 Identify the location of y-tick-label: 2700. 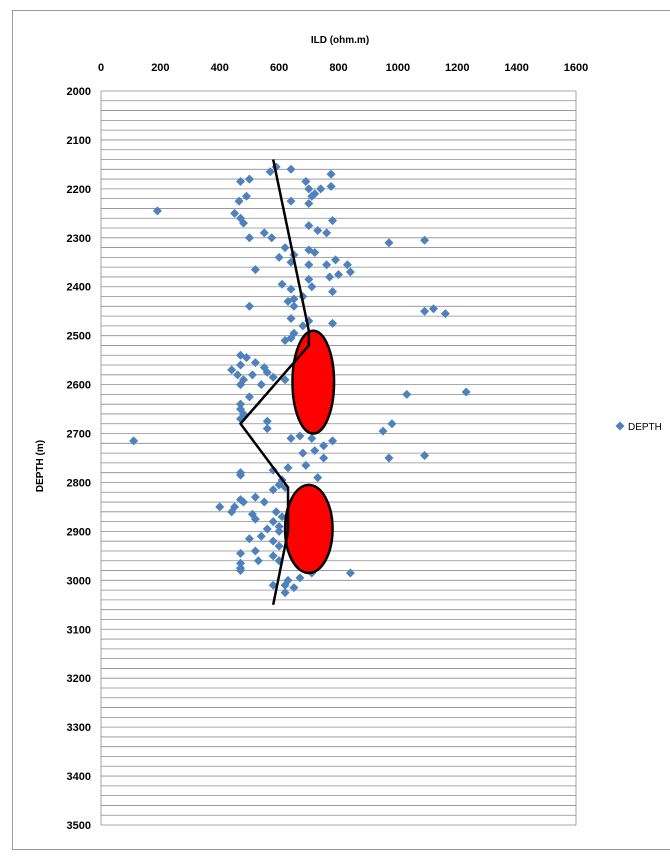
(79, 435).